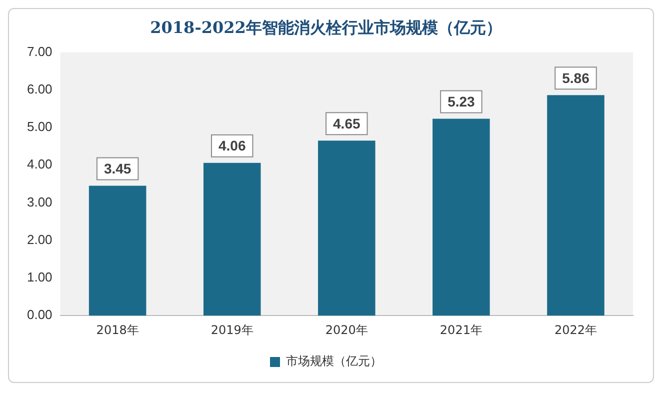  What do you see at coordinates (232, 146) in the screenshot?
I see `data-label: 4.06` at bounding box center [232, 146].